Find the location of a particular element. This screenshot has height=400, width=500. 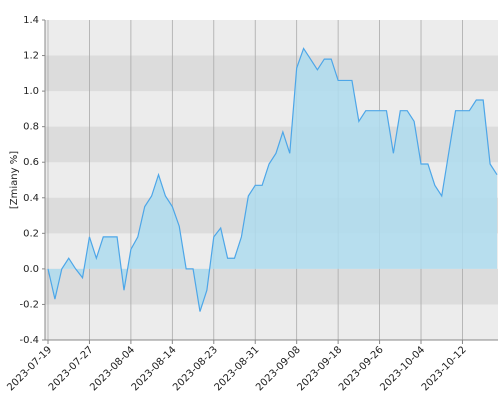

y-tick-label: 0.0 is located at coordinates (31, 269).